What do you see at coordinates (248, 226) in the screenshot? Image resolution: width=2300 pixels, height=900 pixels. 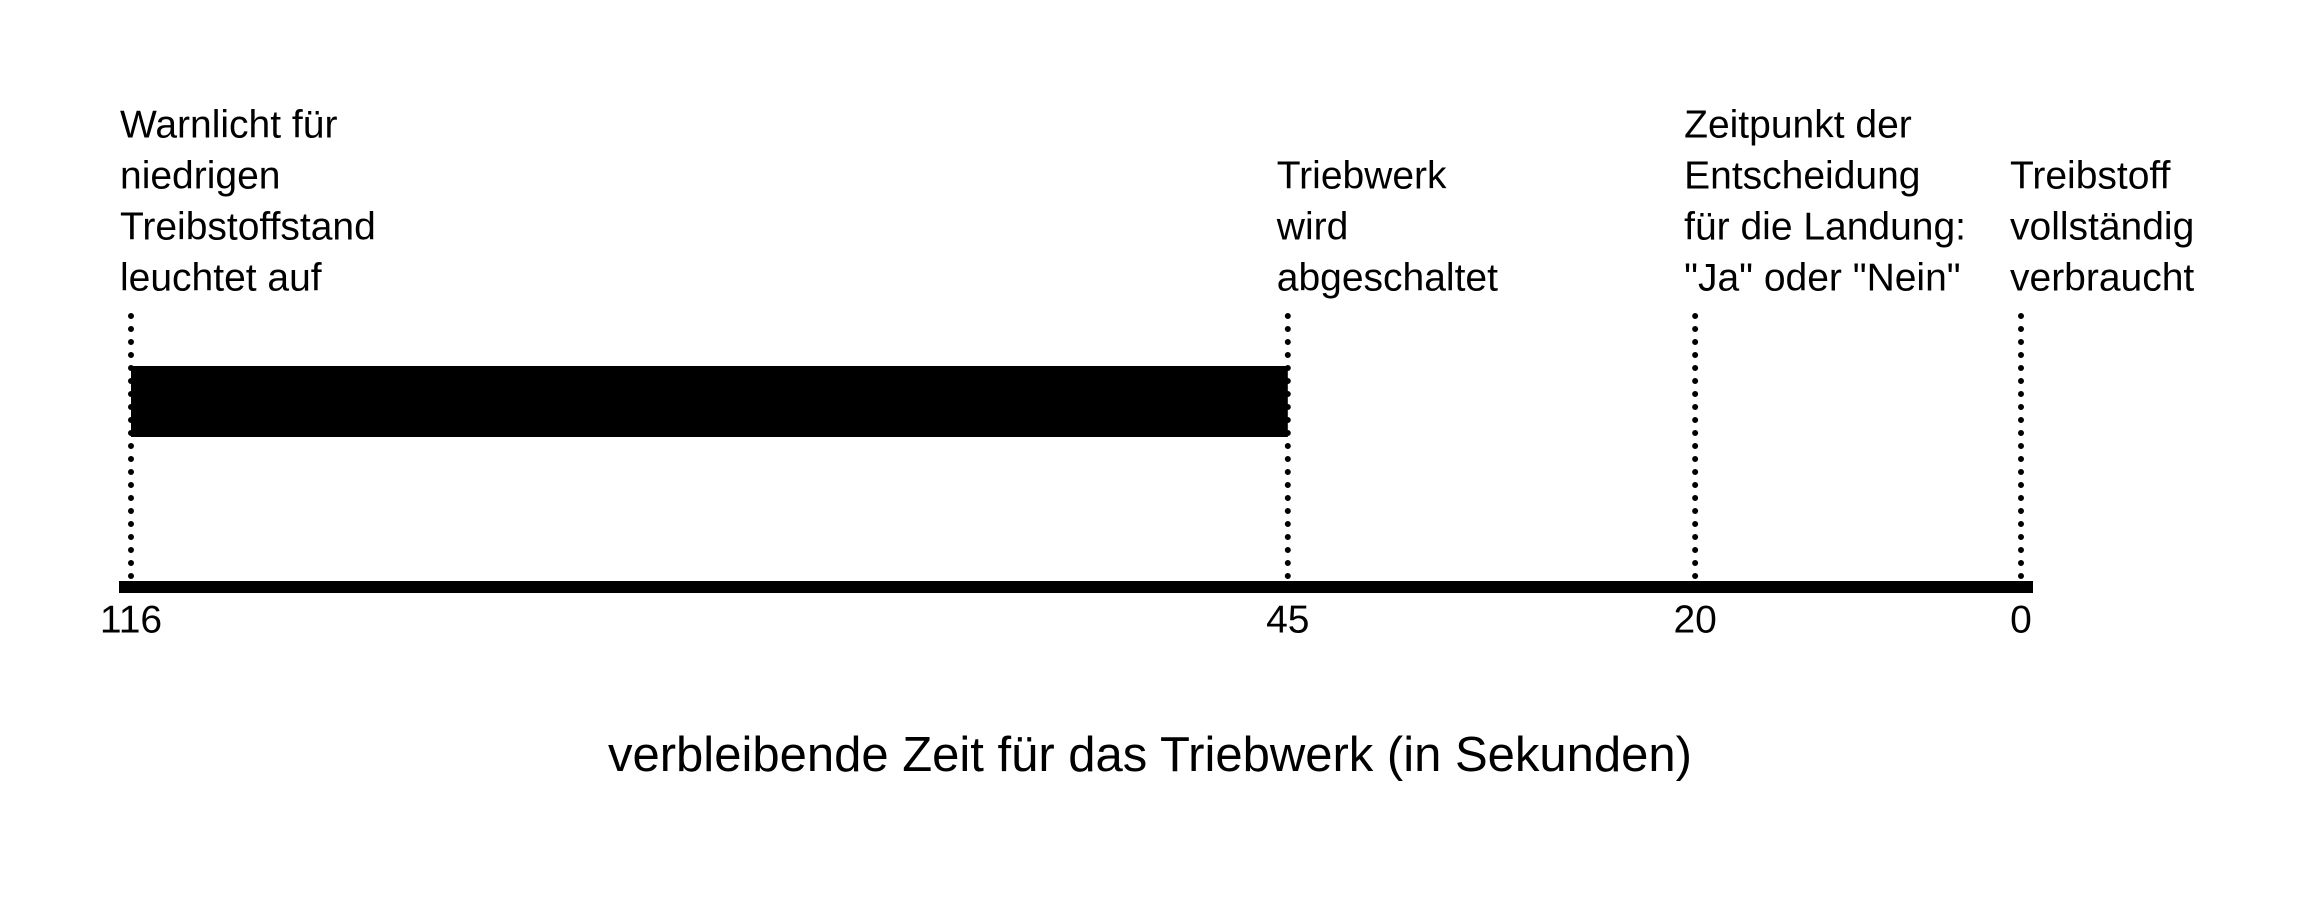 I see `event-label: Treibstoffstand` at bounding box center [248, 226].